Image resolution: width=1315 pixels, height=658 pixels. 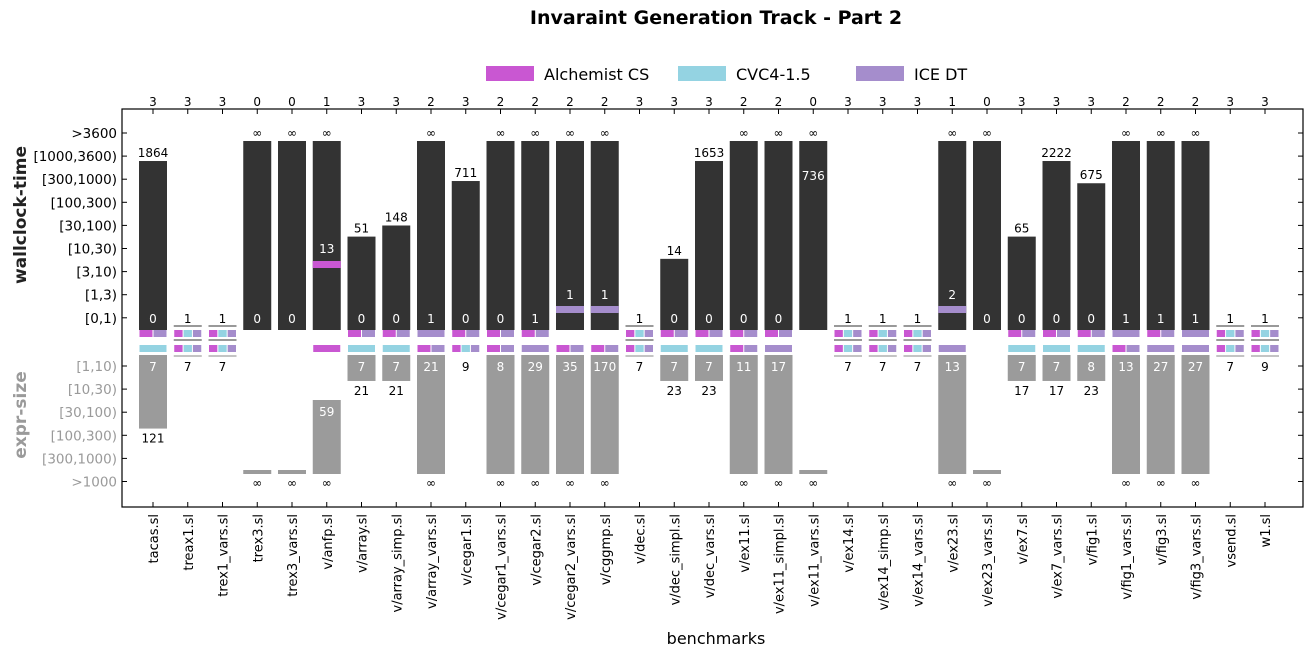 What do you see at coordinates (1162, 539) in the screenshot?
I see `benchmark-label: v/fig3.sl` at bounding box center [1162, 539].